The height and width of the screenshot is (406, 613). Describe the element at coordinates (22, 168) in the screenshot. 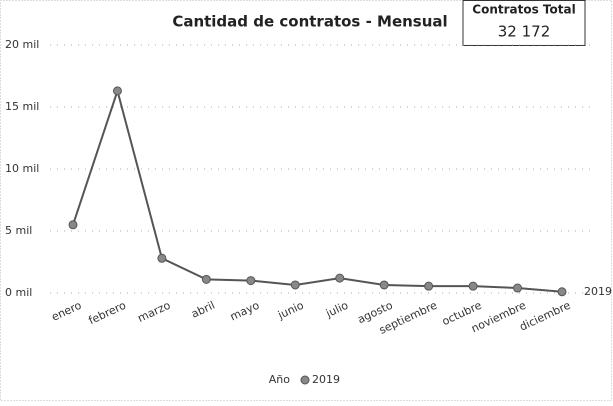

I see `y-tick-label: 10 mil` at that location.